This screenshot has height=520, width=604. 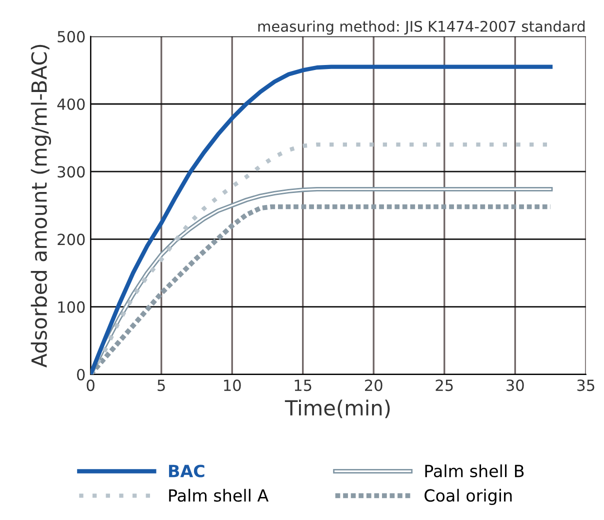 What do you see at coordinates (71, 36) in the screenshot?
I see `y-tick-label: 500` at bounding box center [71, 36].